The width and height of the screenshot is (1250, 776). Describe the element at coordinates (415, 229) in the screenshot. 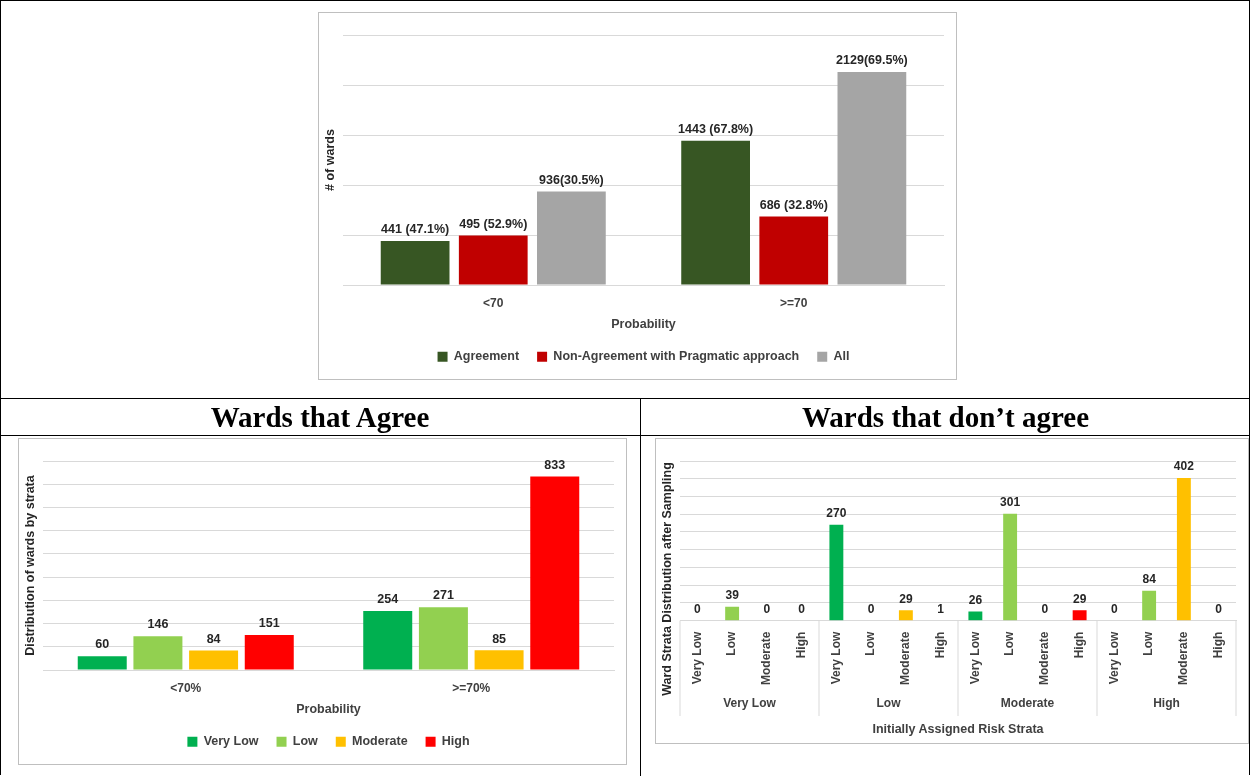

I see `data-label: 441 (47.1%)` at that location.